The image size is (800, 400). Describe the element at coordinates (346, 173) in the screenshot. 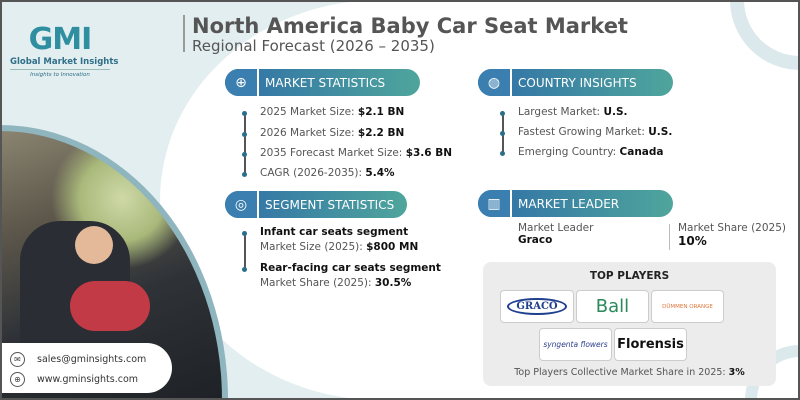

I see `stat-item: CAGR (2026-2035): 5.4%` at that location.